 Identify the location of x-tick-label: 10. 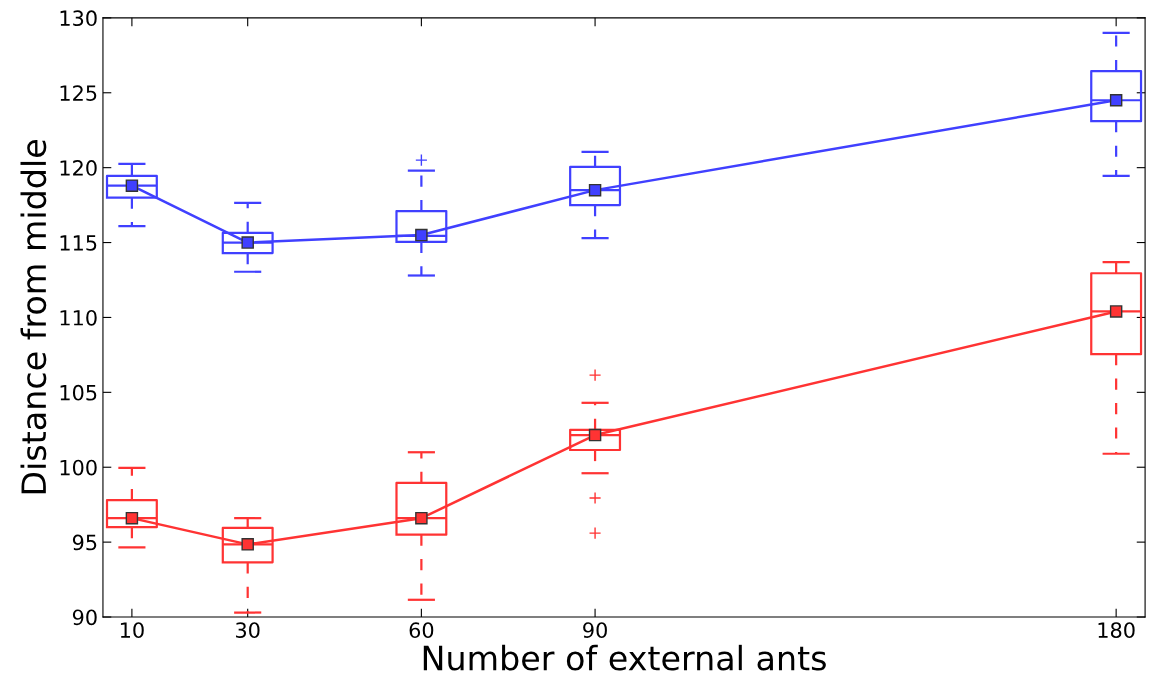
(132, 630).